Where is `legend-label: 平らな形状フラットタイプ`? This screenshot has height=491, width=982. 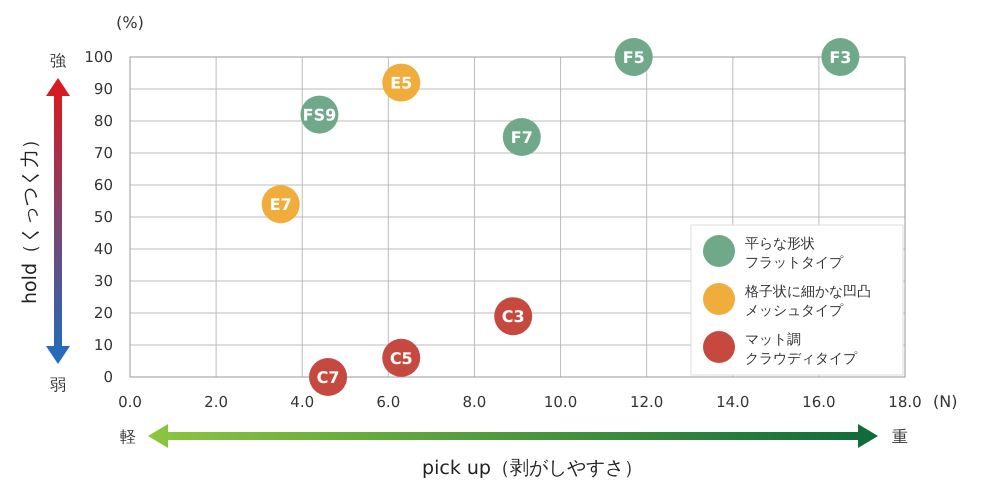
legend-label: 平らな形状フラットタイプ is located at coordinates (794, 253).